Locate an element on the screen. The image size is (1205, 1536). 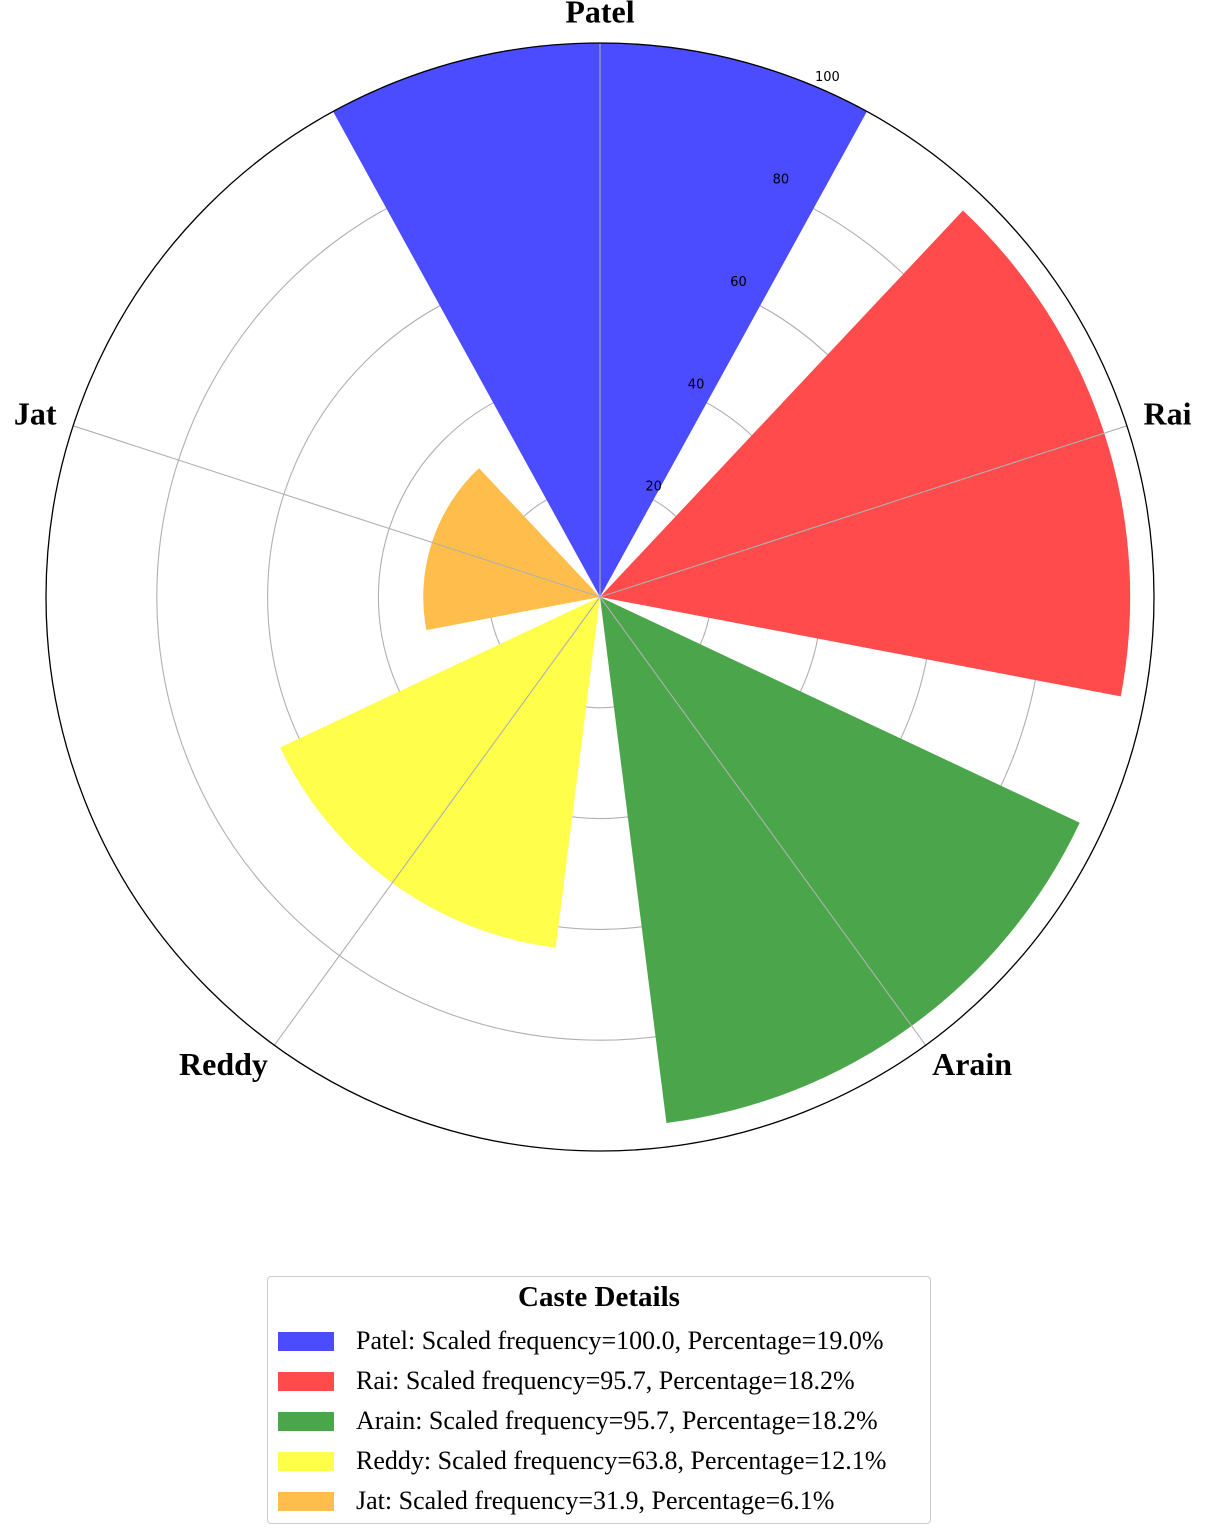
spoke-rai is located at coordinates (863, 511).